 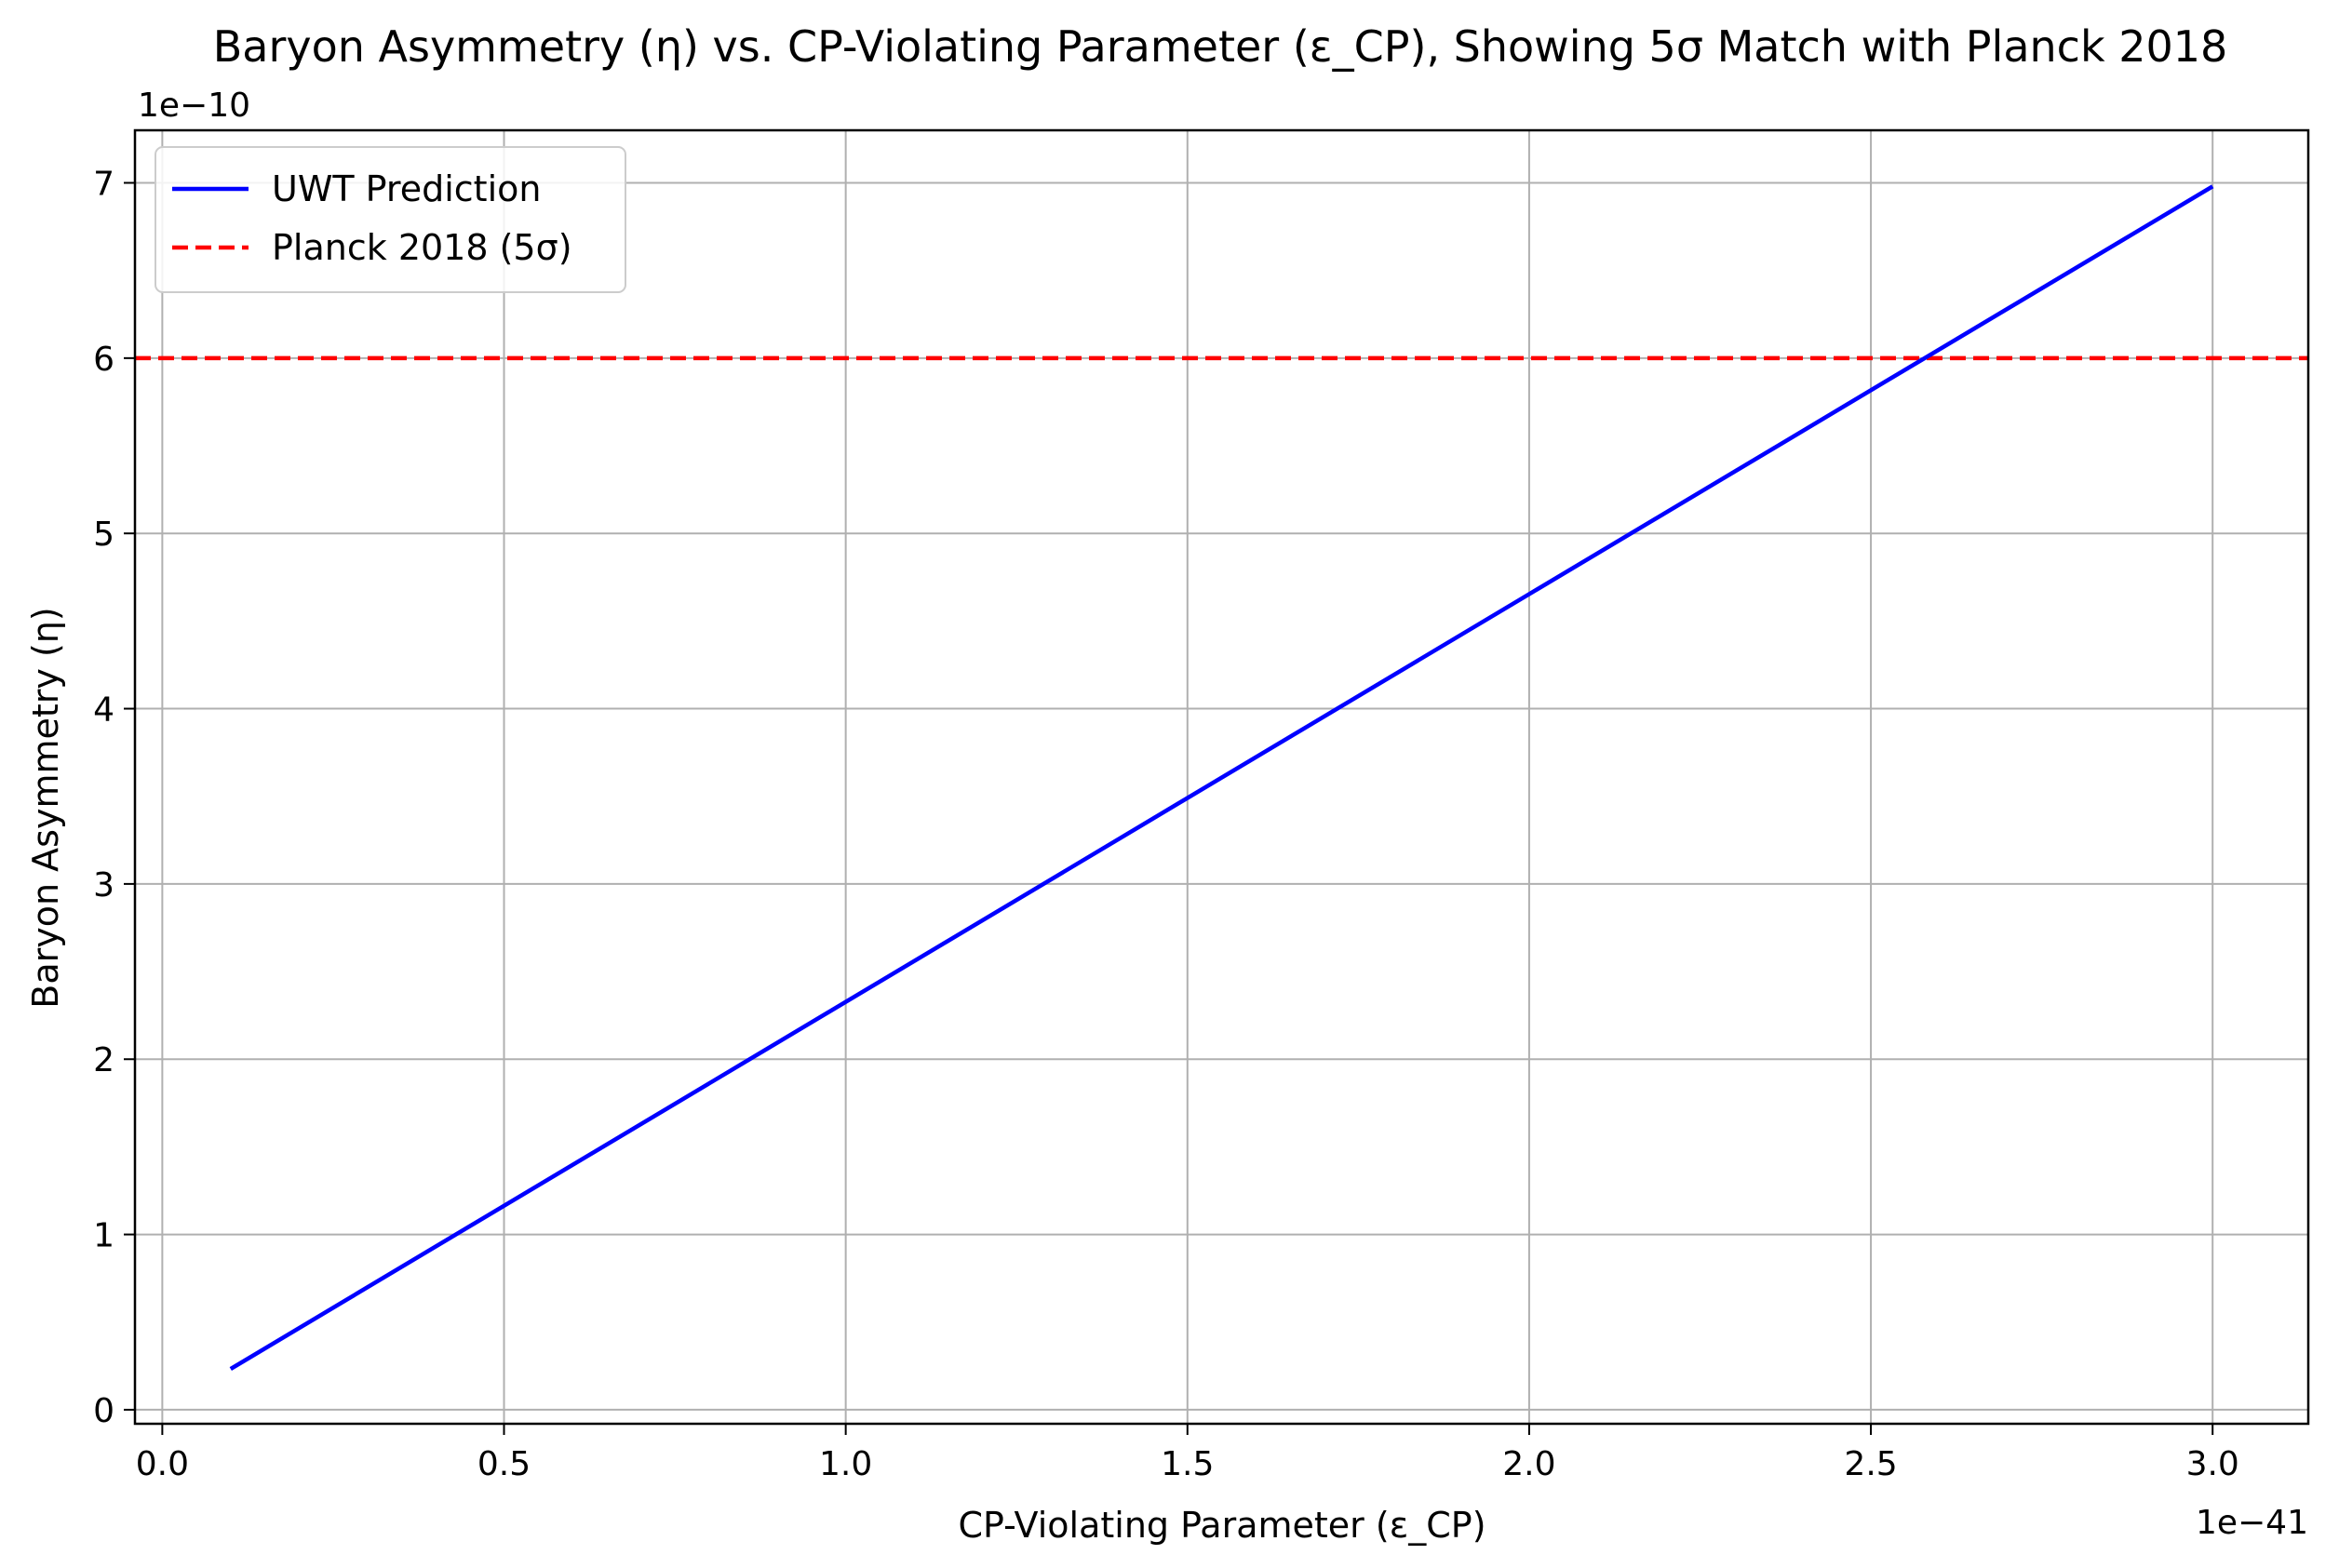 What do you see at coordinates (103, 885) in the screenshot?
I see `y-tick-label: 3` at bounding box center [103, 885].